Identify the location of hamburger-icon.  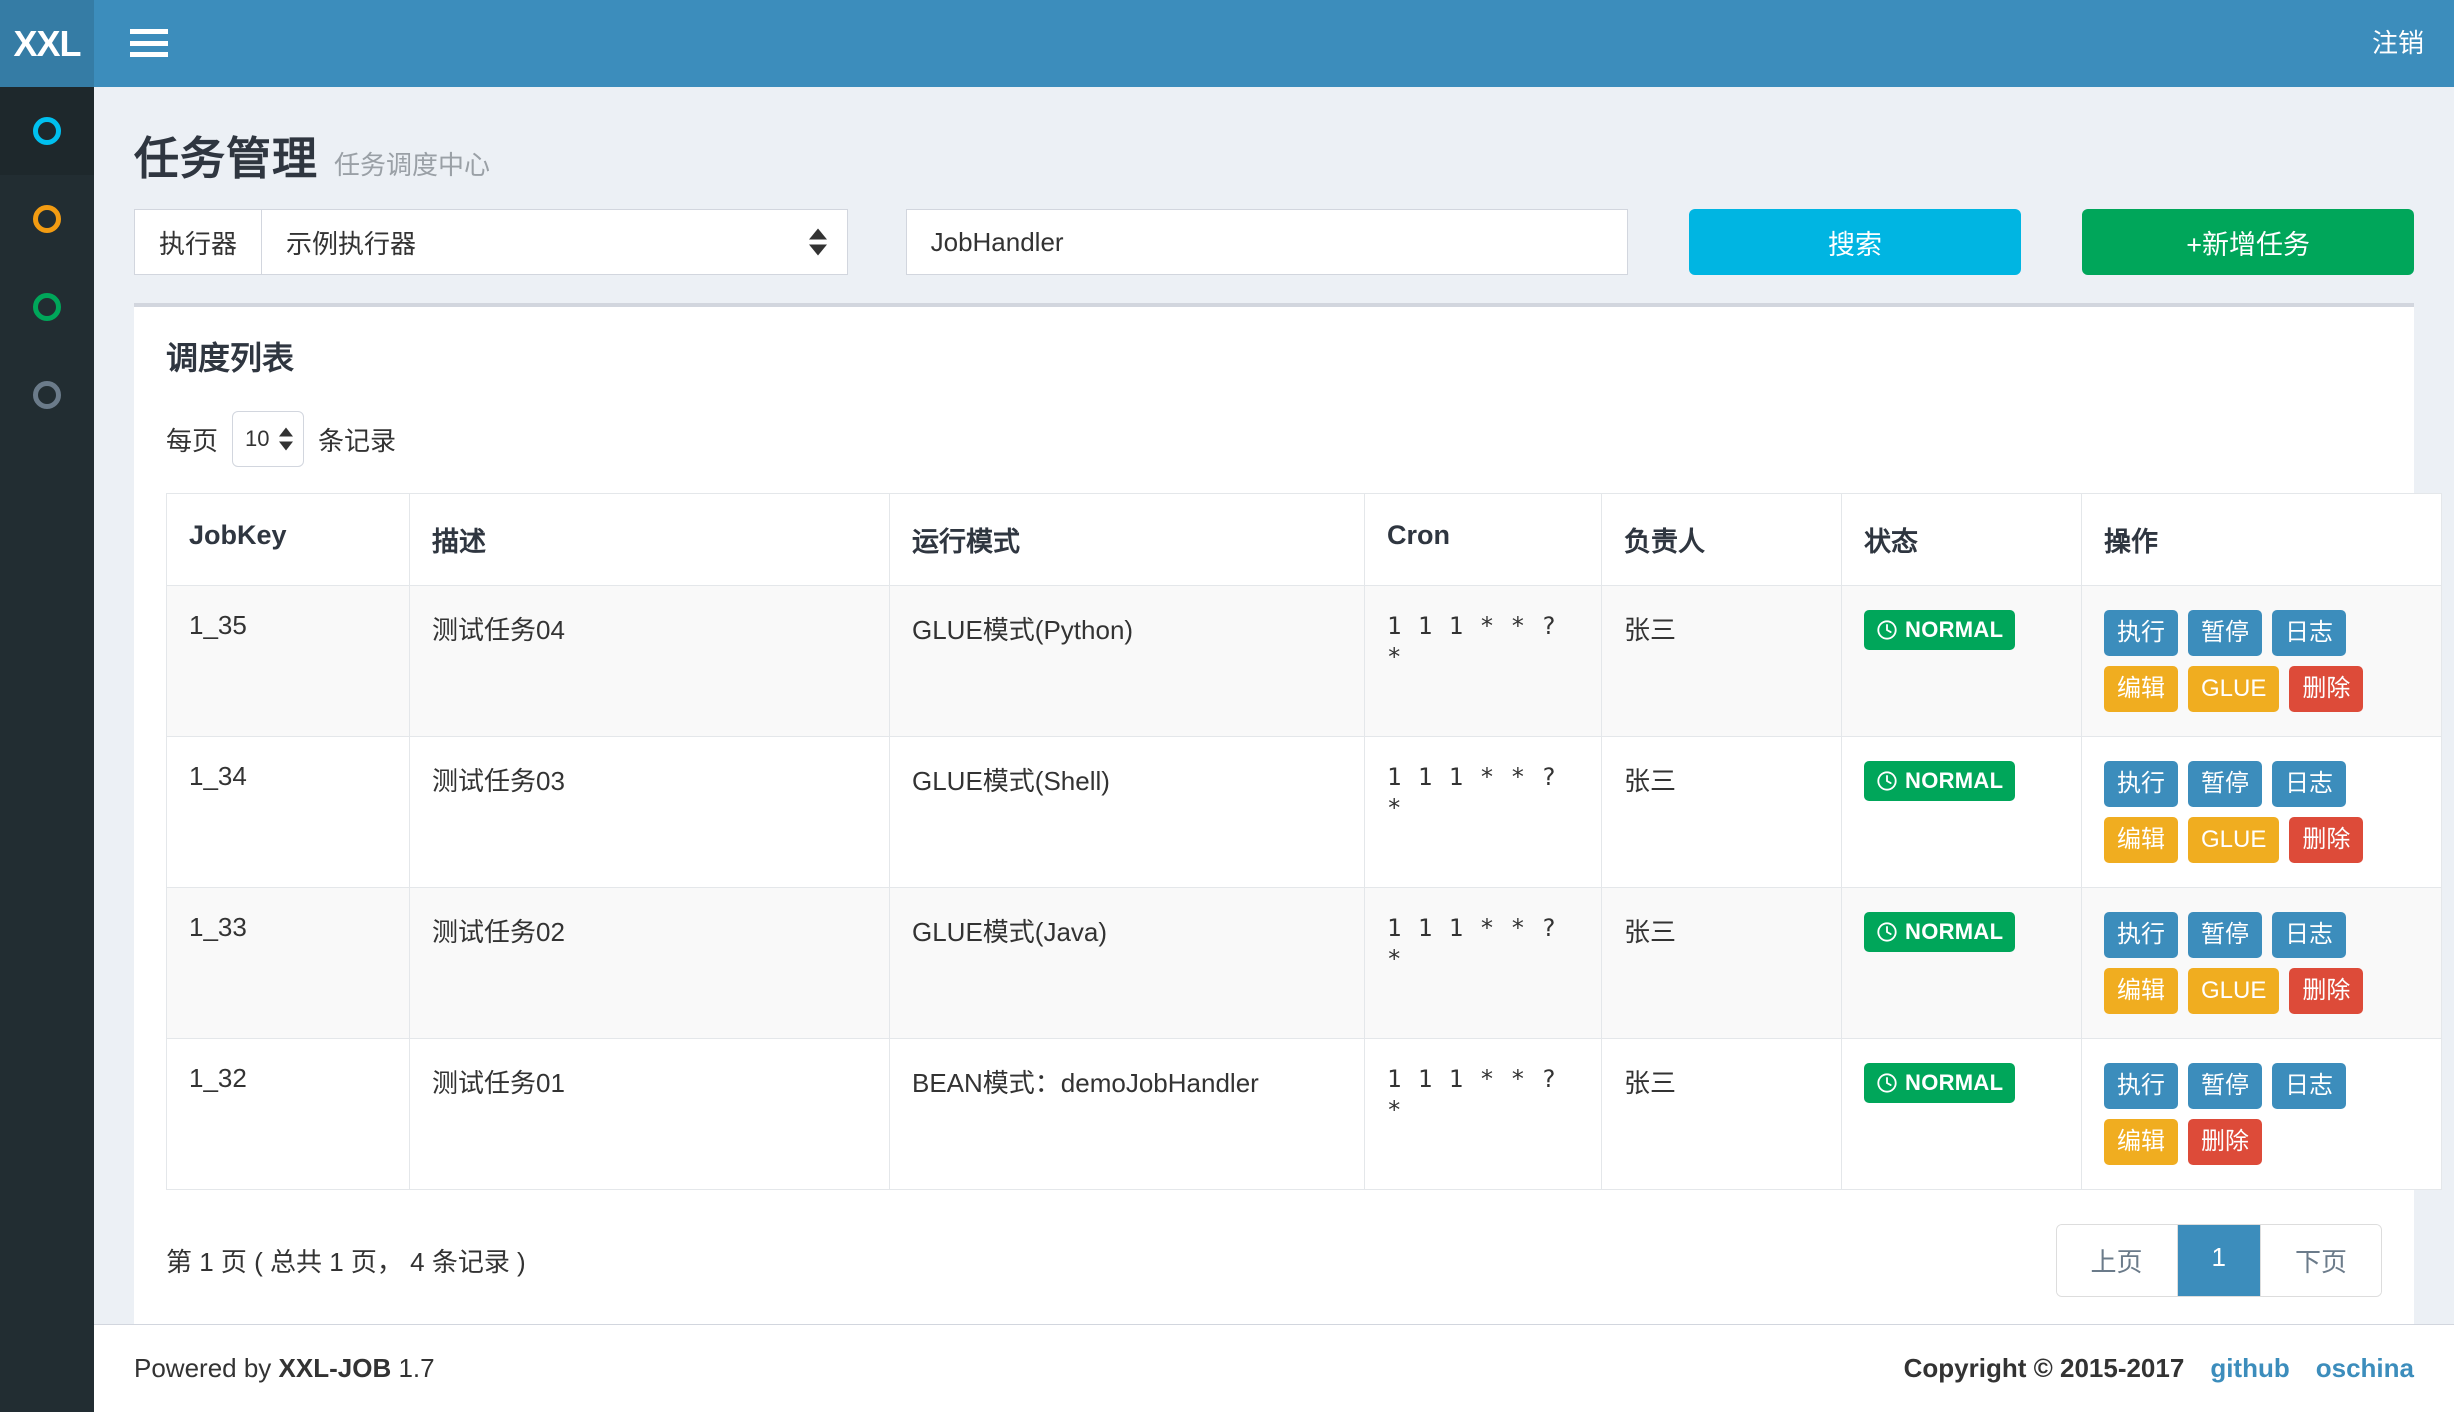
(149, 43).